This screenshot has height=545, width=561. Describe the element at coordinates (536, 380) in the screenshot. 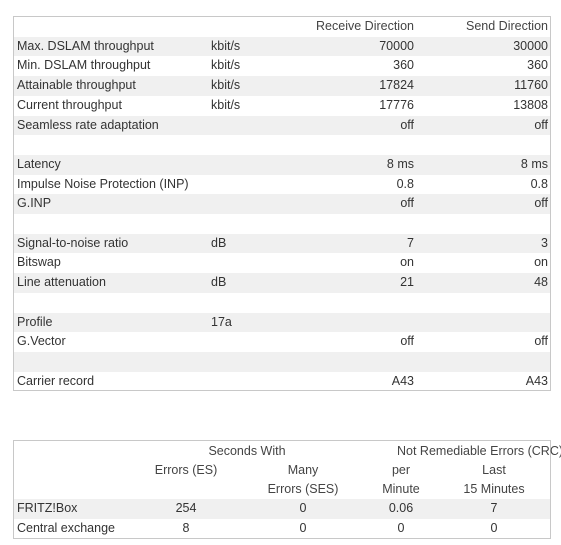

I see `send-value: A43` at that location.